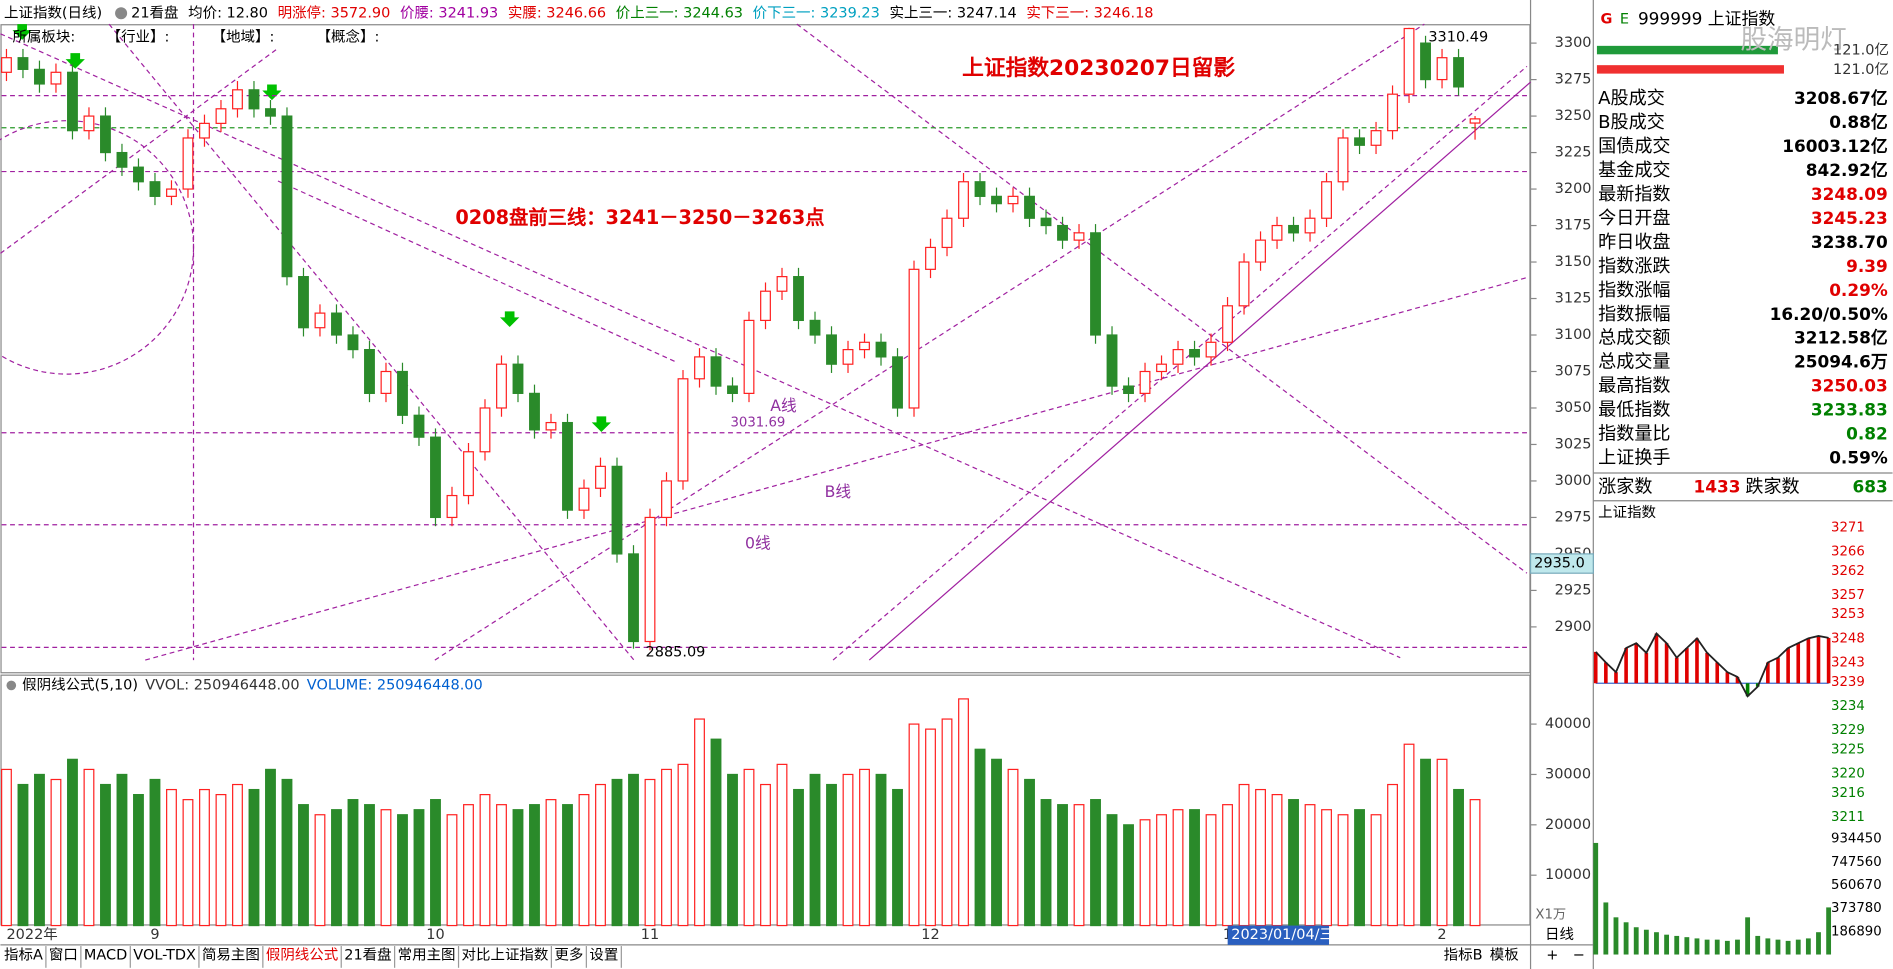 This screenshot has height=969, width=1893. What do you see at coordinates (1550, 915) in the screenshot?
I see `unit-label: X1万` at bounding box center [1550, 915].